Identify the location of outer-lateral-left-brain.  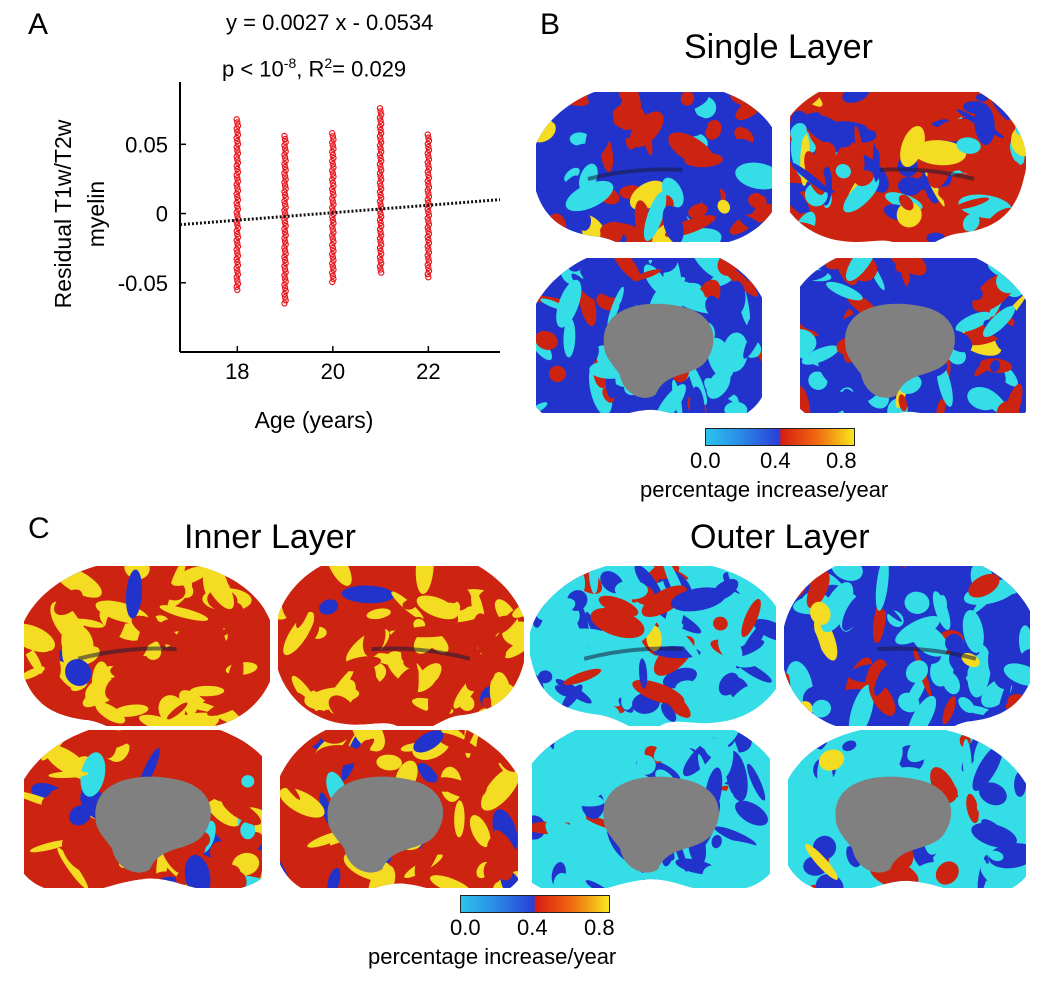
(653, 646).